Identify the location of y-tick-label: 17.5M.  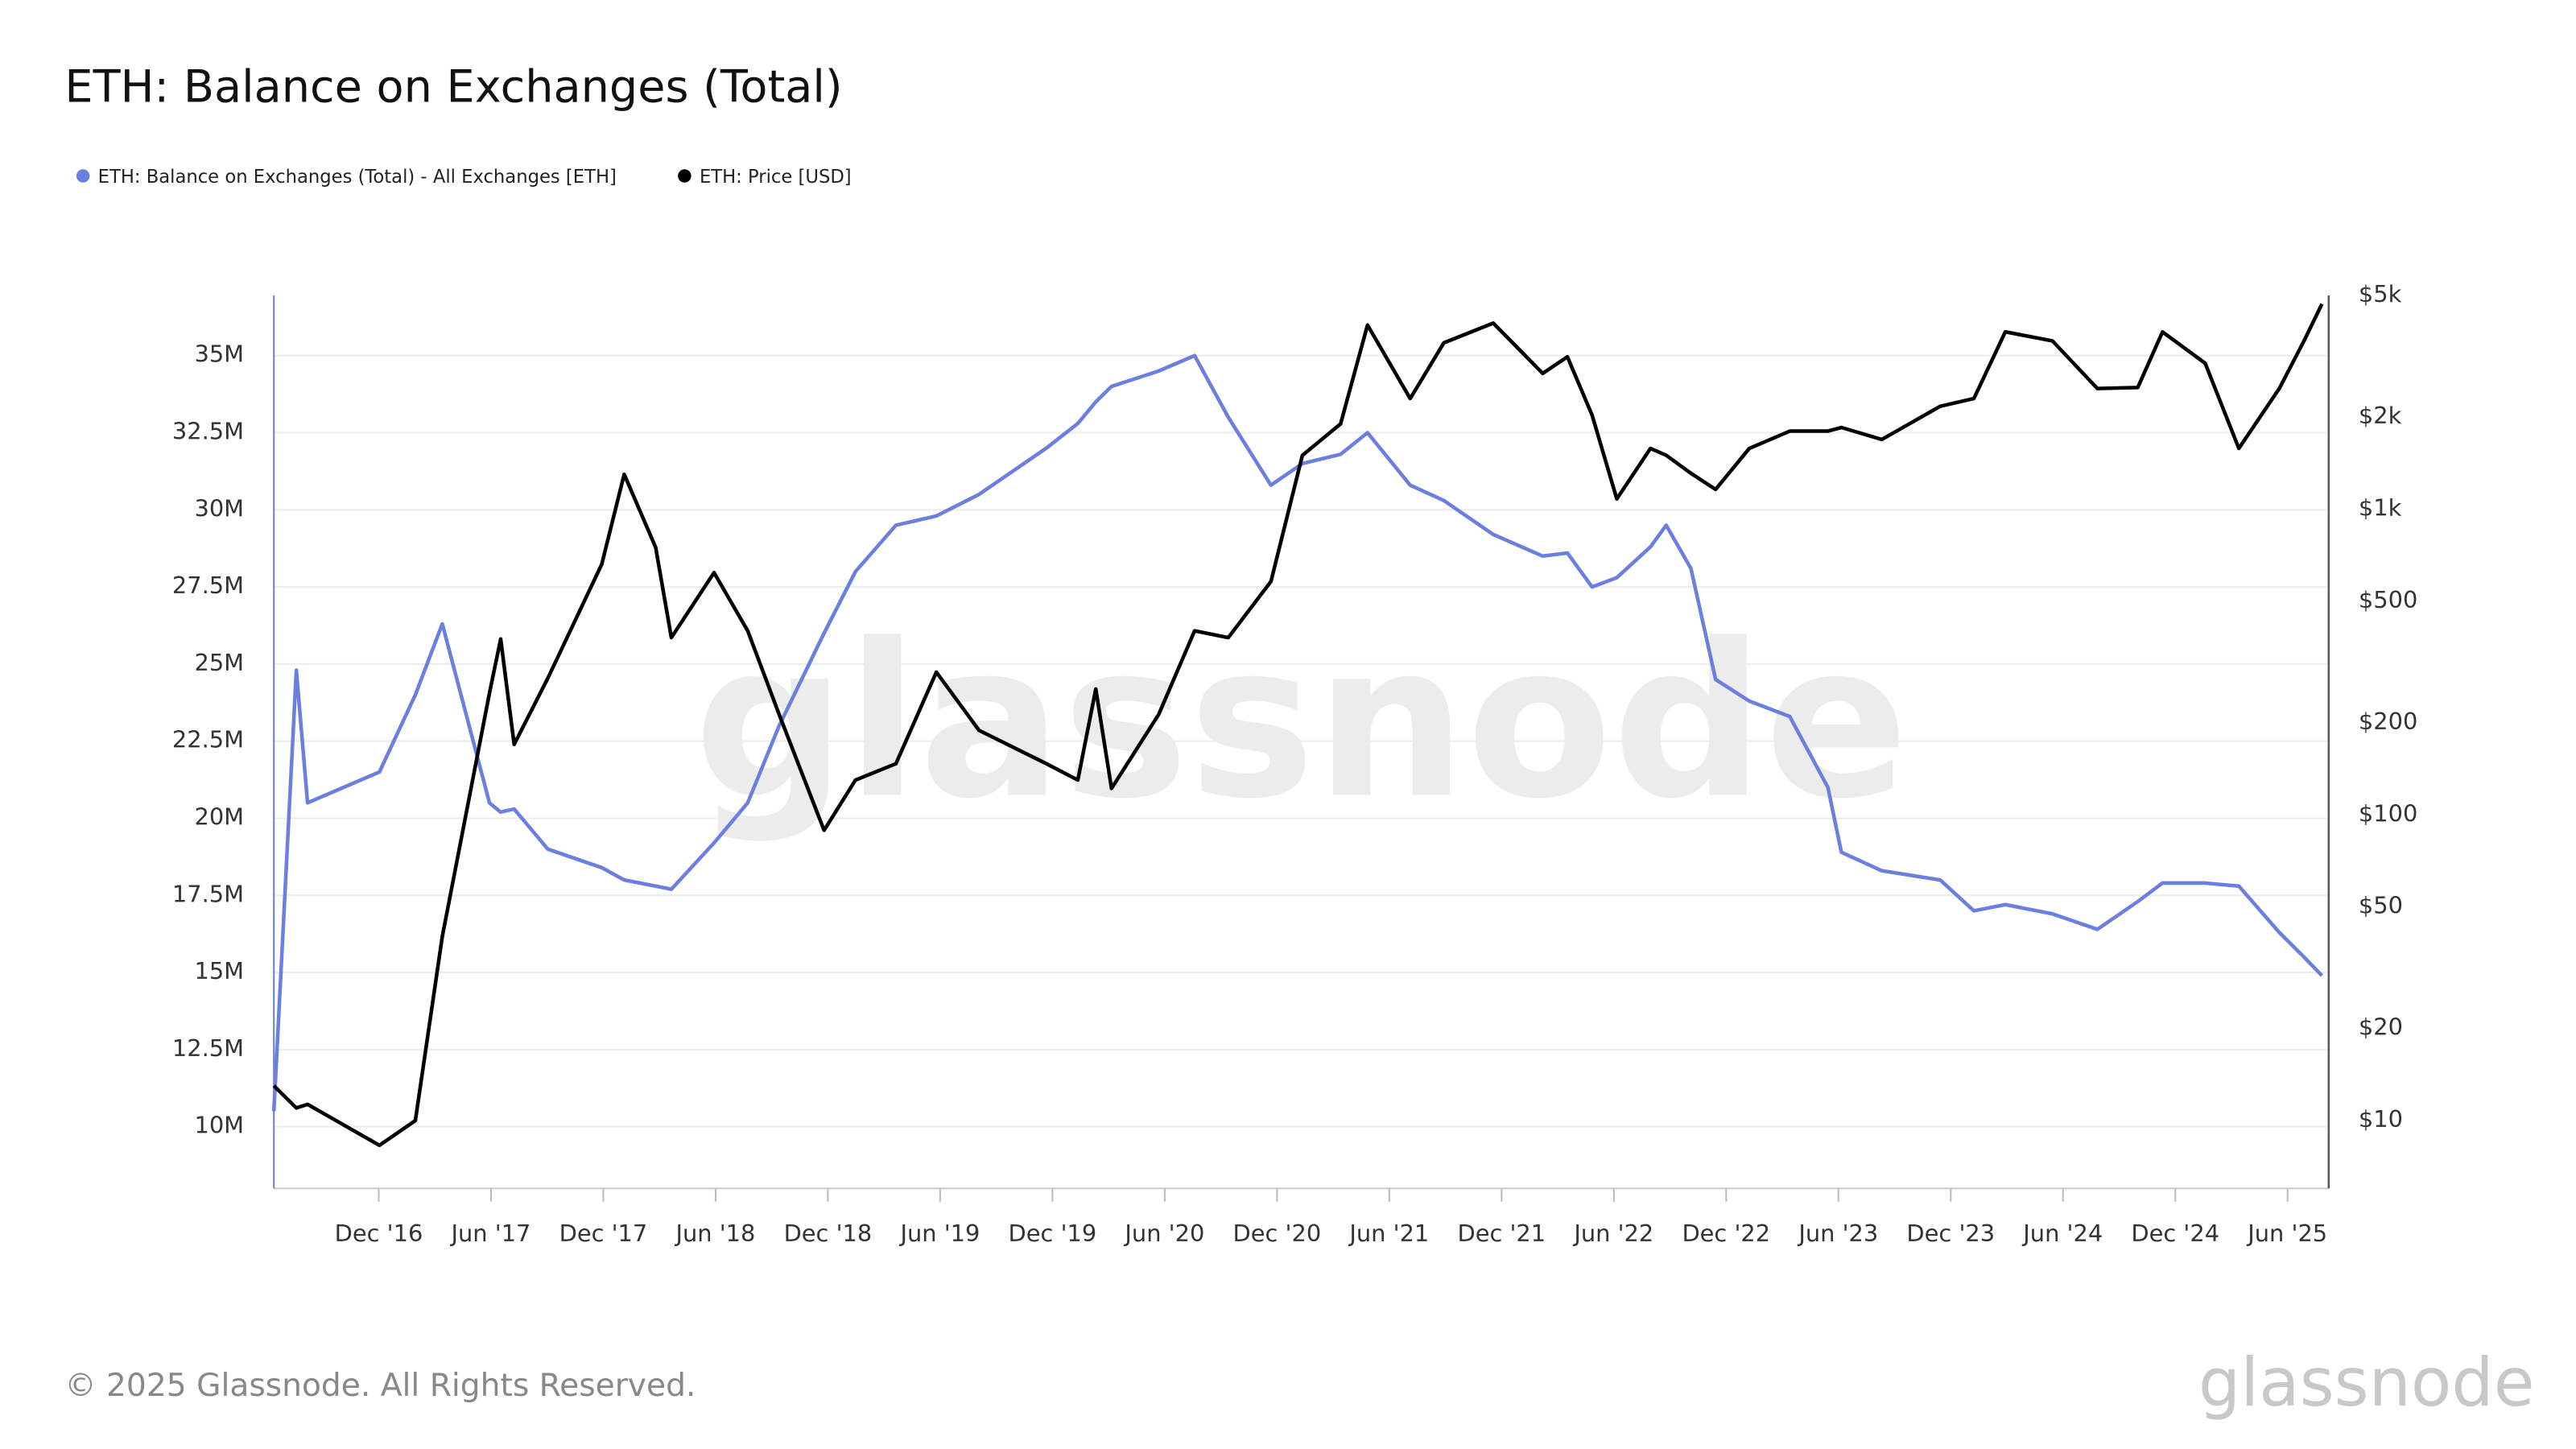
(208, 893).